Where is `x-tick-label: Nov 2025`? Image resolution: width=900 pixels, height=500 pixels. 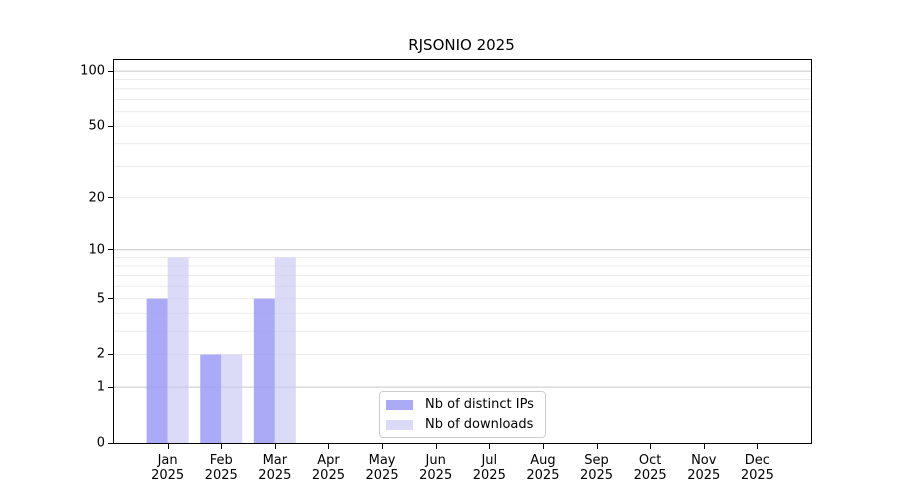 x-tick-label: Nov 2025 is located at coordinates (704, 468).